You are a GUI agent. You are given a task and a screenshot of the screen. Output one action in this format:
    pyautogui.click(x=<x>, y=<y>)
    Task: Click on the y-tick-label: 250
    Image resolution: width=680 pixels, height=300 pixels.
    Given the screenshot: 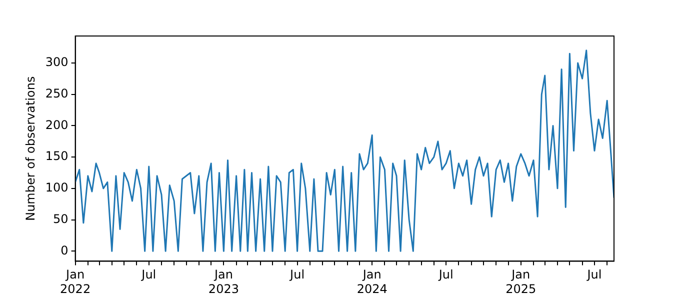 What is the action you would take?
    pyautogui.click(x=56, y=93)
    